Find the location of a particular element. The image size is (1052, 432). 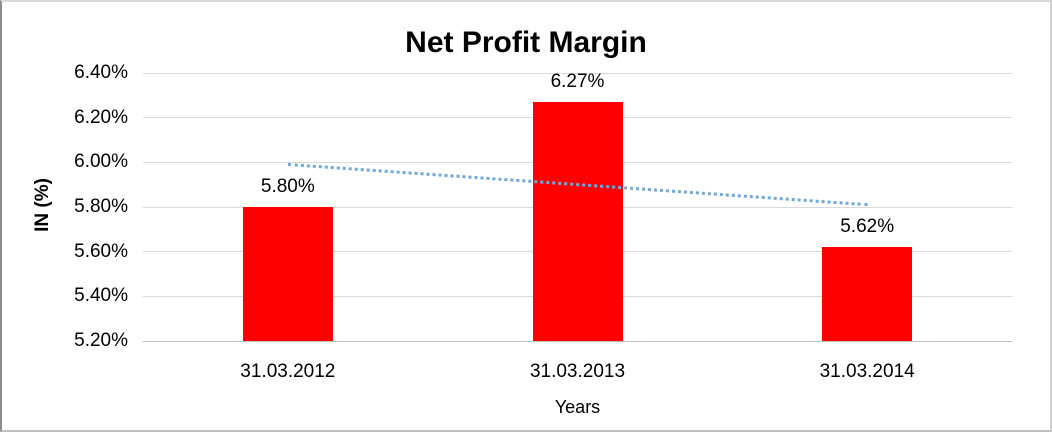

x-axis-title: Years is located at coordinates (577, 407).